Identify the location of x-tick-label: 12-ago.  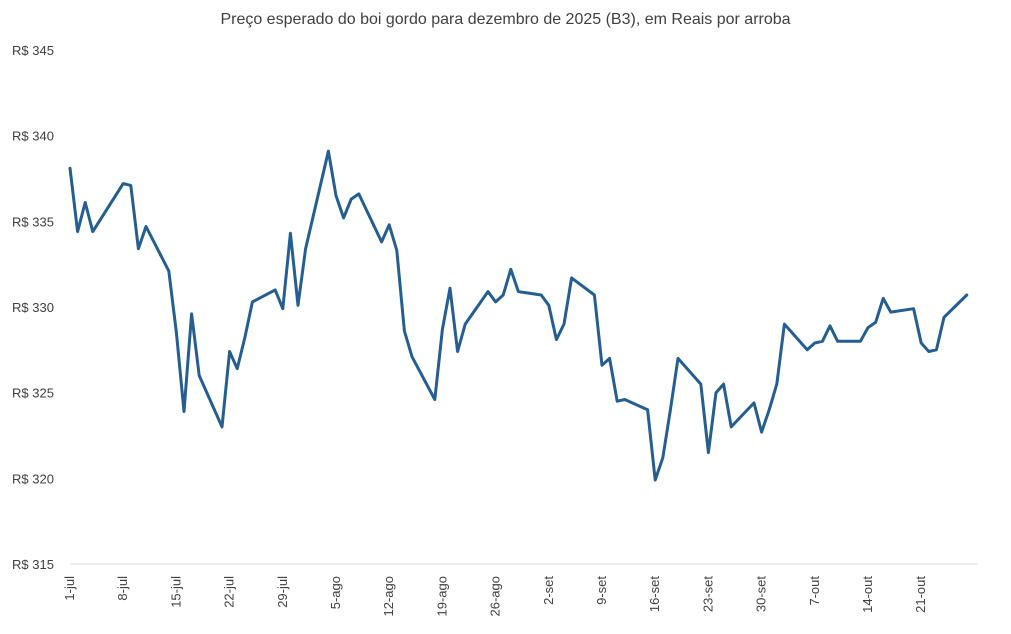
(388, 596).